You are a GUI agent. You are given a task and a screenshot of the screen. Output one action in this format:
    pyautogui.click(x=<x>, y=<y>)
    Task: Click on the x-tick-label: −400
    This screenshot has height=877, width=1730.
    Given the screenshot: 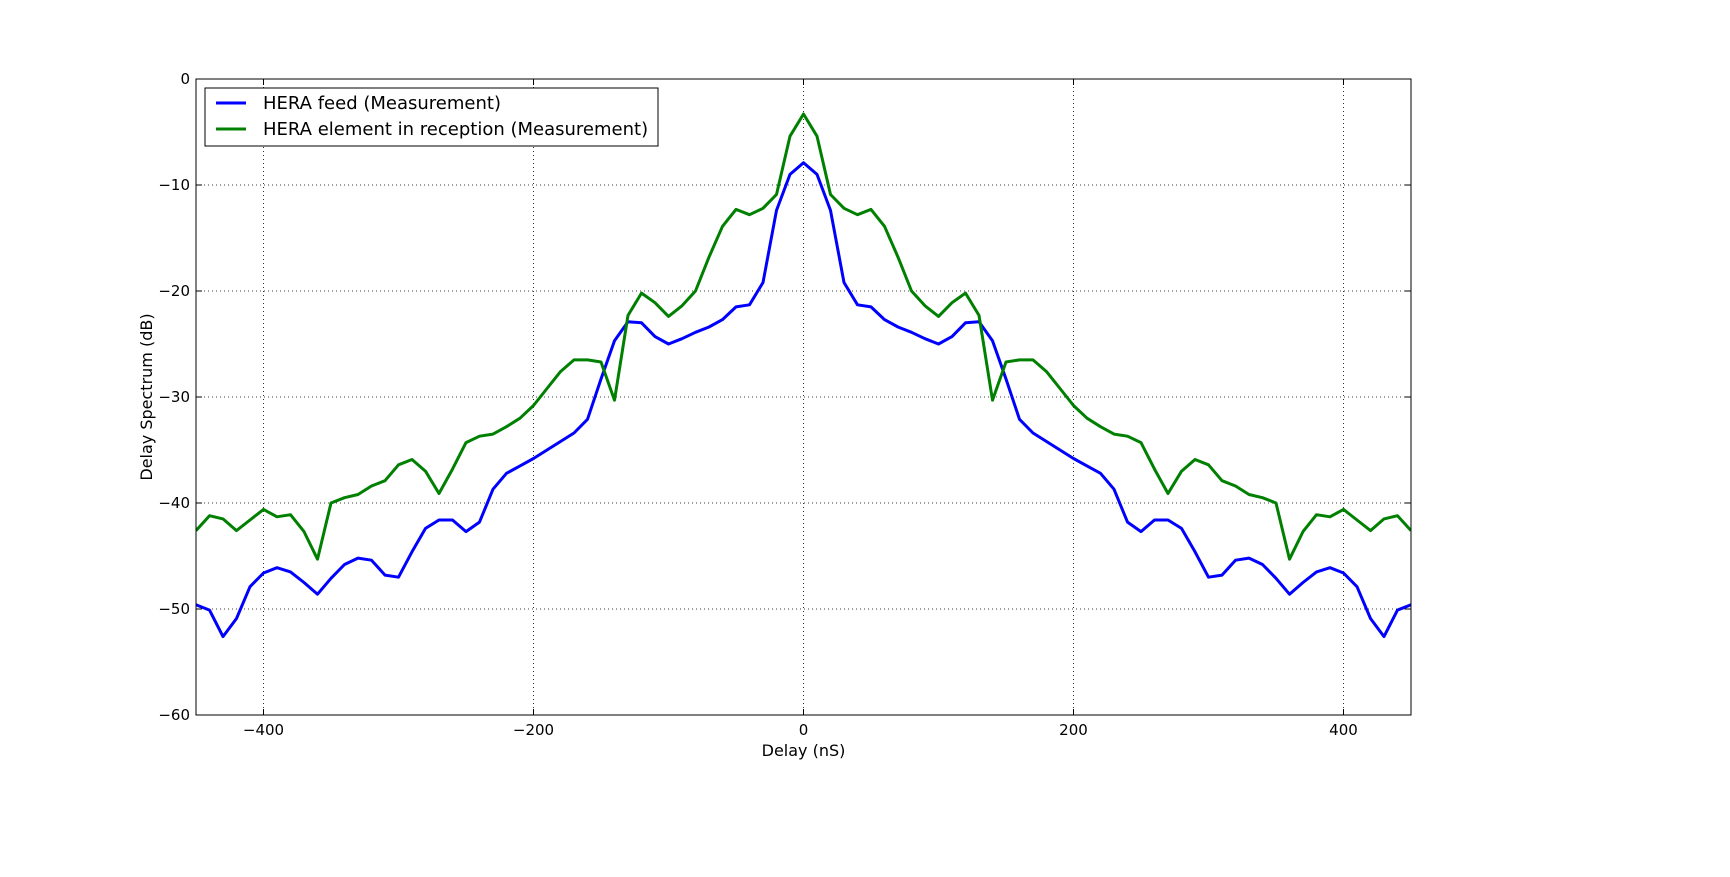 What is the action you would take?
    pyautogui.click(x=263, y=730)
    